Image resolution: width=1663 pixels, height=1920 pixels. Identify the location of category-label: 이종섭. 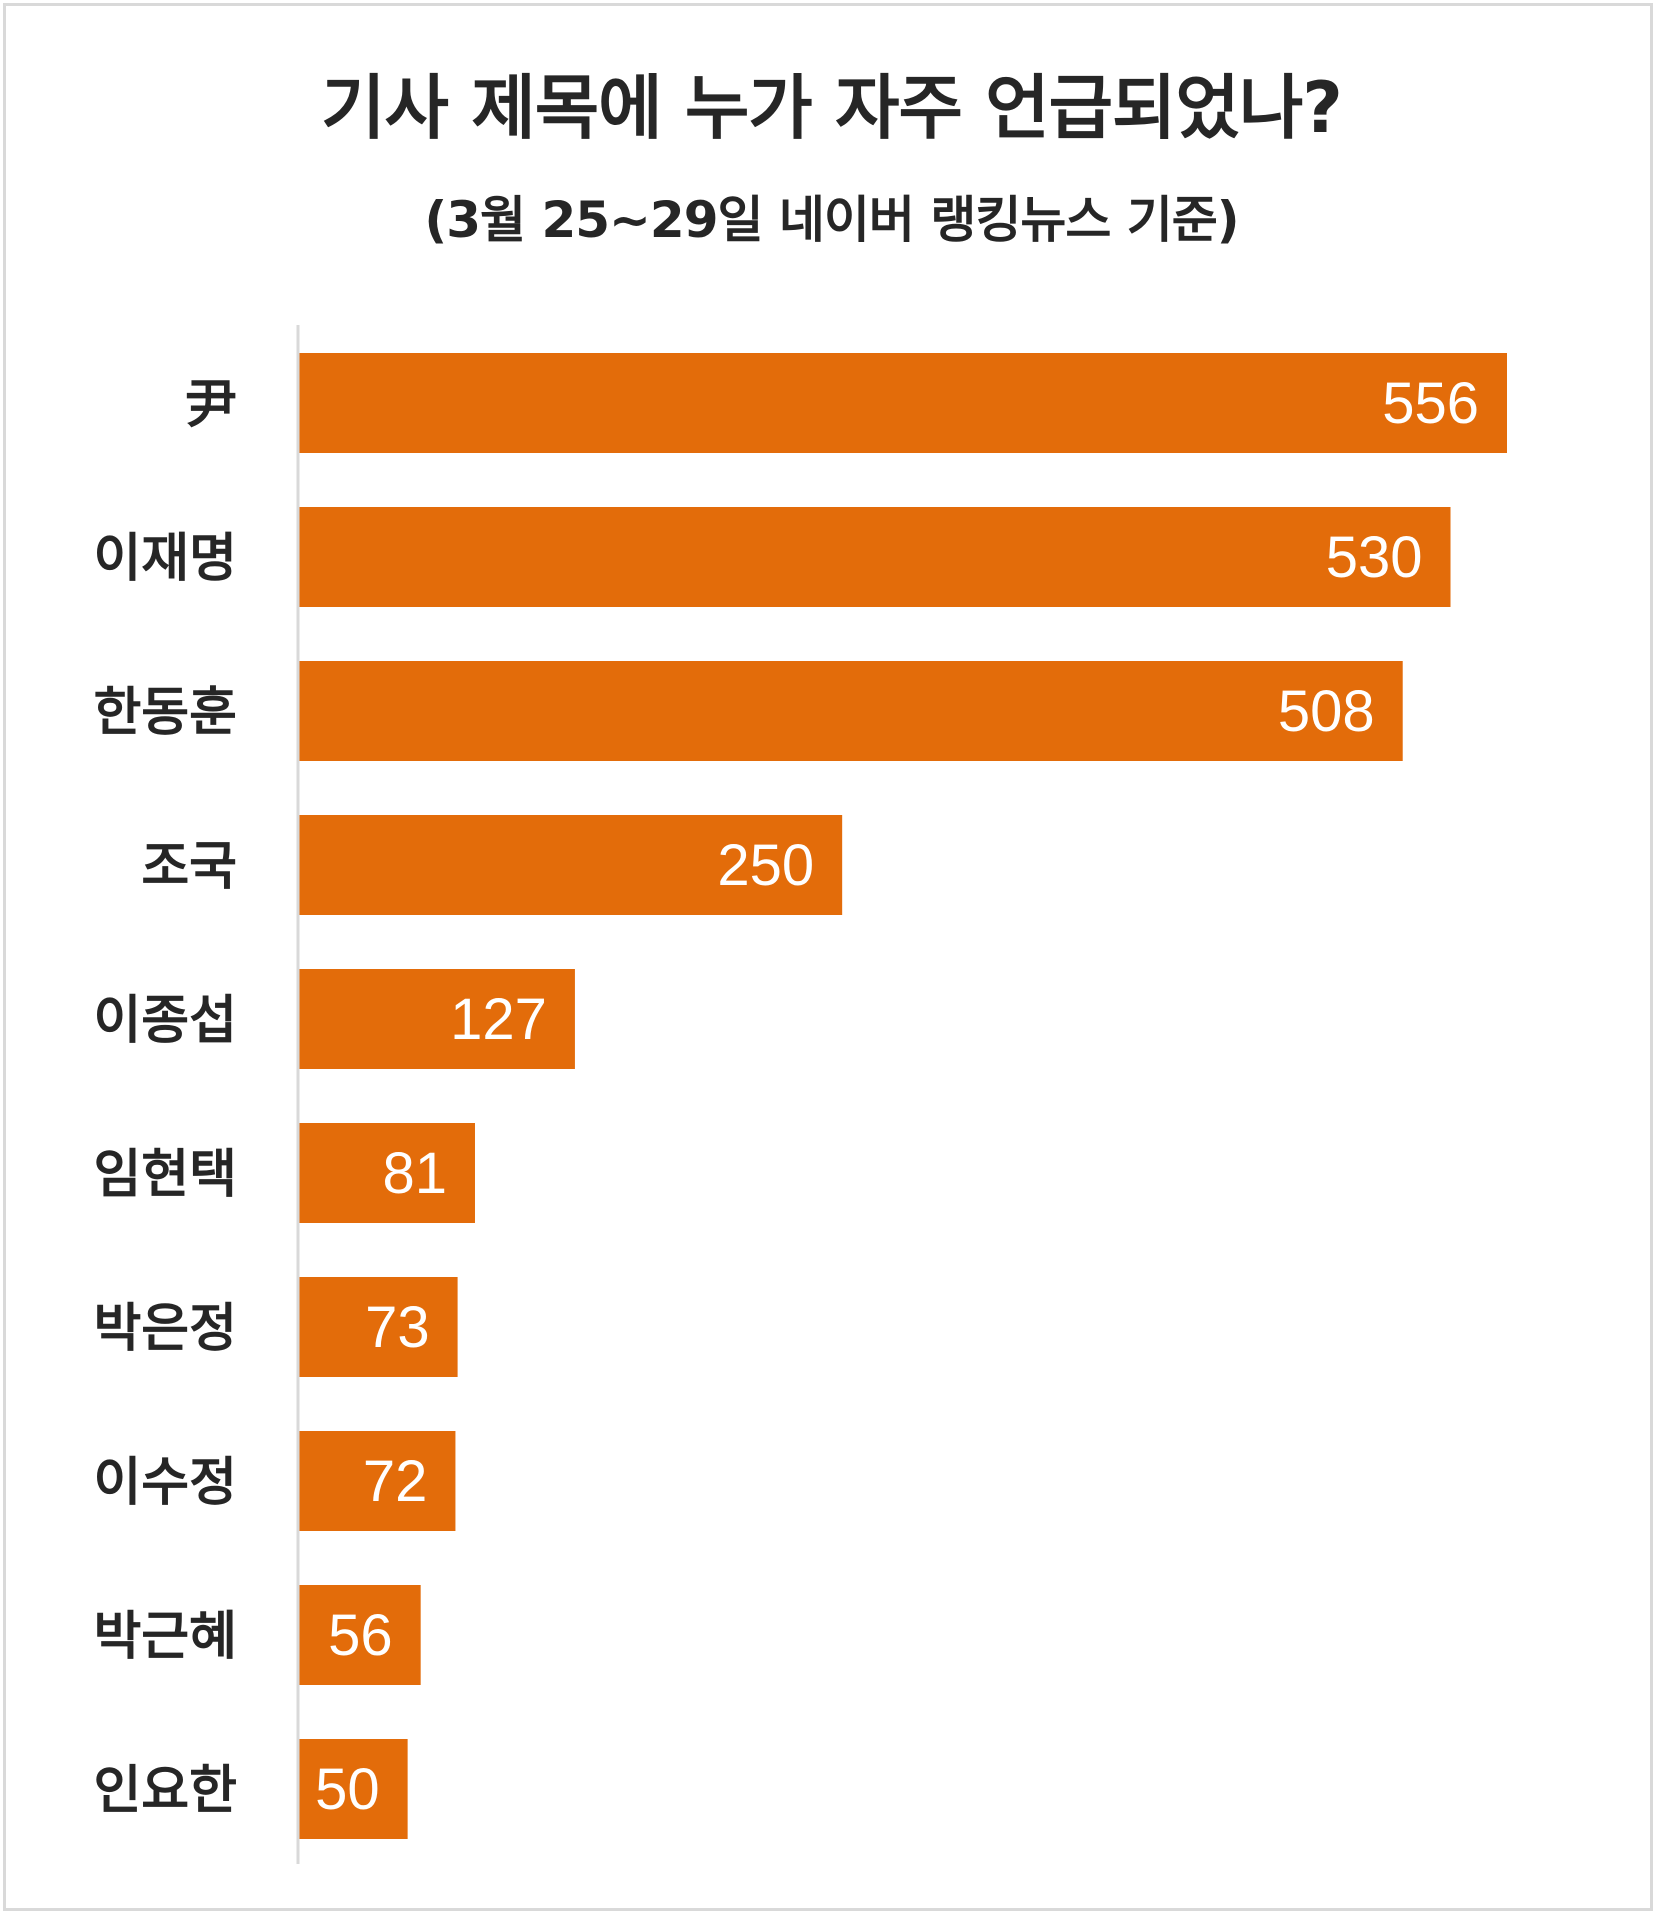
(165, 1021).